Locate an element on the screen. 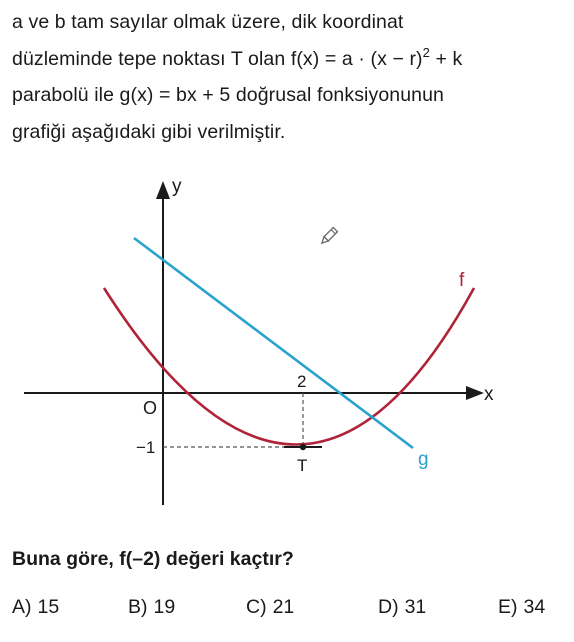 The image size is (574, 642). vertex-label: T is located at coordinates (302, 465).